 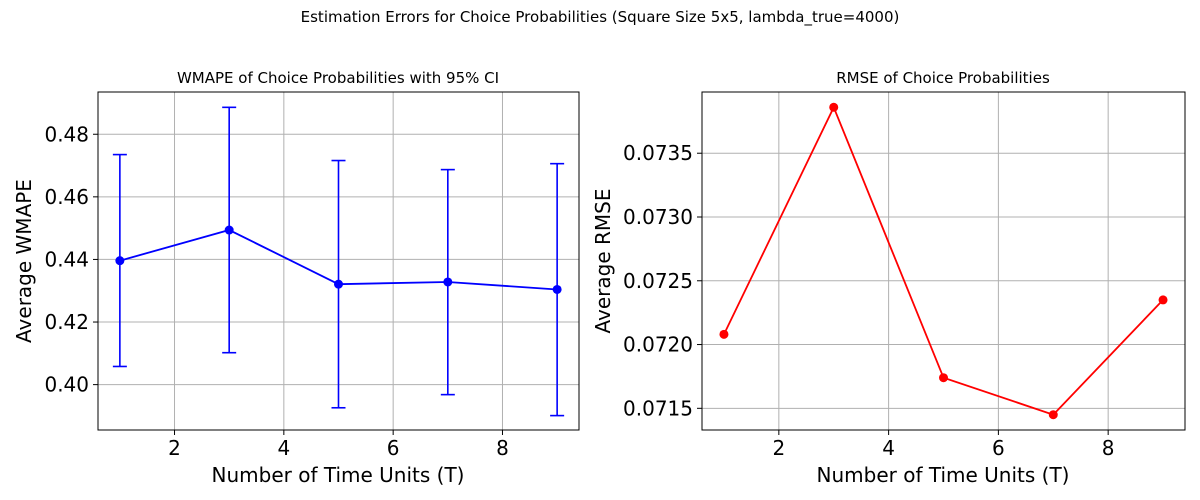 What do you see at coordinates (66, 322) in the screenshot?
I see `wmape-y-tick-label: 0.42` at bounding box center [66, 322].